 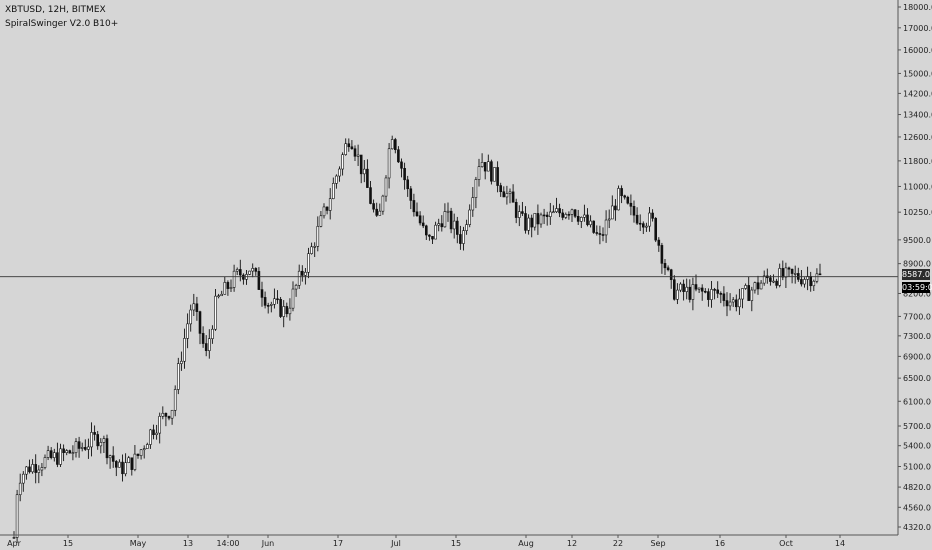 What do you see at coordinates (917, 487) in the screenshot?
I see `price-tick-label: 4820.0` at bounding box center [917, 487].